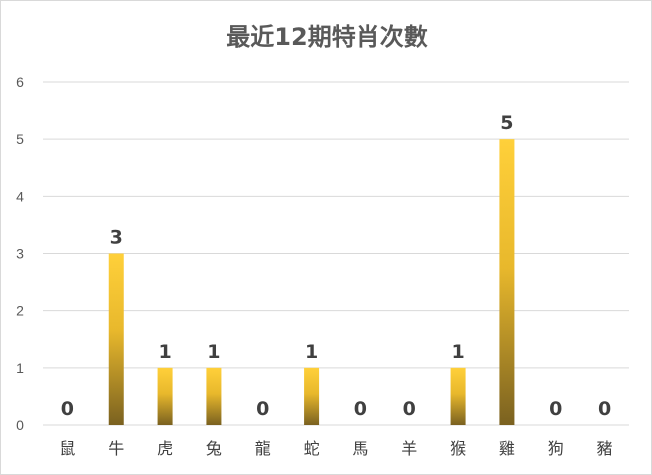 Image resolution: width=652 pixels, height=475 pixels. I want to click on x-category-label: 龍, so click(263, 448).